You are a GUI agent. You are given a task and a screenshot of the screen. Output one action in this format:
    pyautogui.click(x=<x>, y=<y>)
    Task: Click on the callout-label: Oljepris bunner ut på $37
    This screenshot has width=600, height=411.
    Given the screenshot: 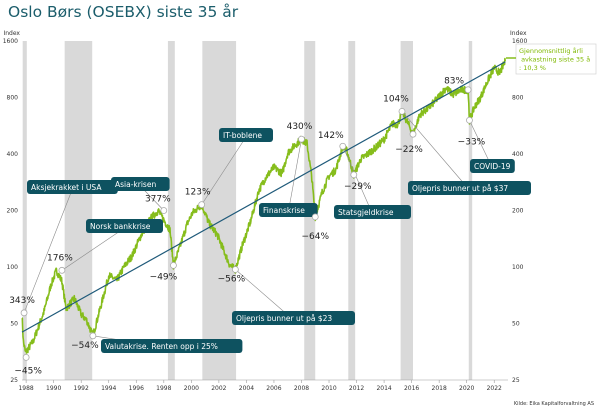 What is the action you would take?
    pyautogui.click(x=460, y=188)
    